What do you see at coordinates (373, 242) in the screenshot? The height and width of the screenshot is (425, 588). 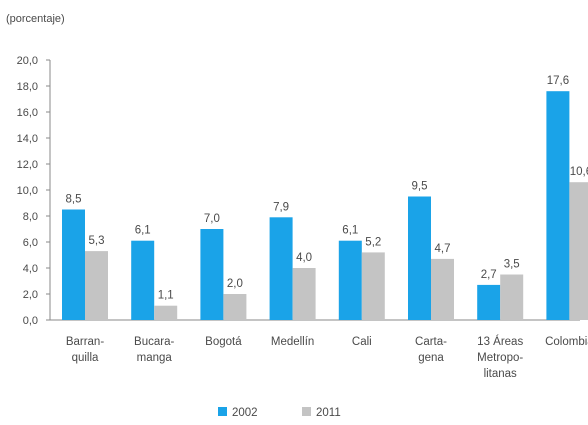 I see `bar-value-label: 5,2` at bounding box center [373, 242].